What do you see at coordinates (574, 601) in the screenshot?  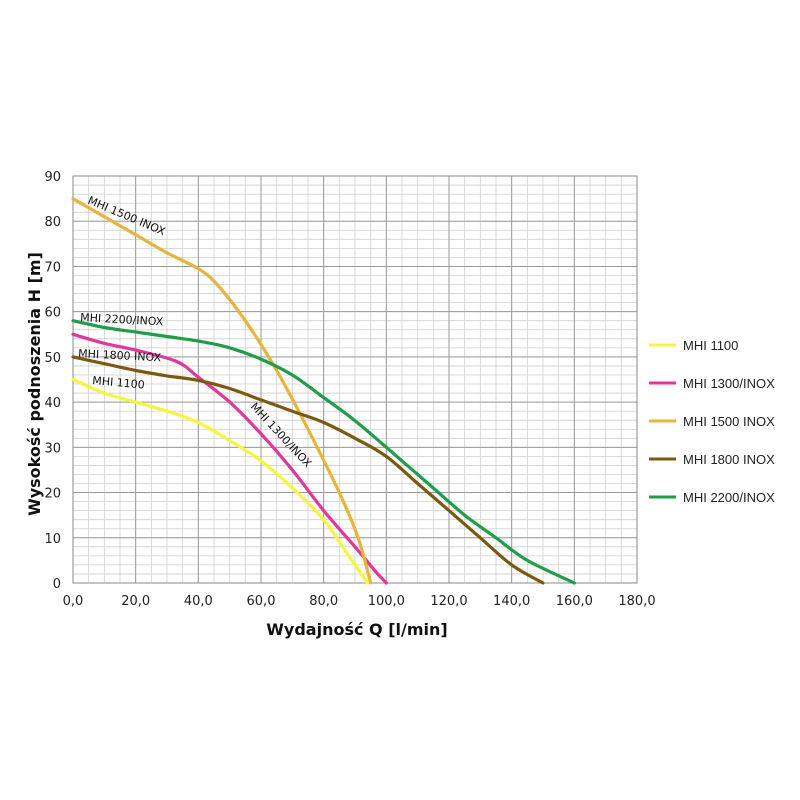 I see `x-tick-label: 160,0` at bounding box center [574, 601].